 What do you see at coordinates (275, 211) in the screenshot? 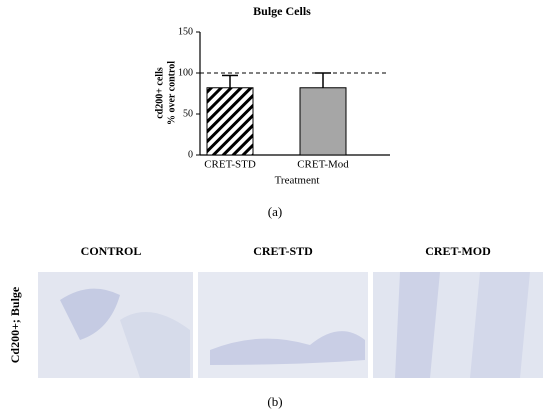
I see `panel-label: (a)` at bounding box center [275, 211].